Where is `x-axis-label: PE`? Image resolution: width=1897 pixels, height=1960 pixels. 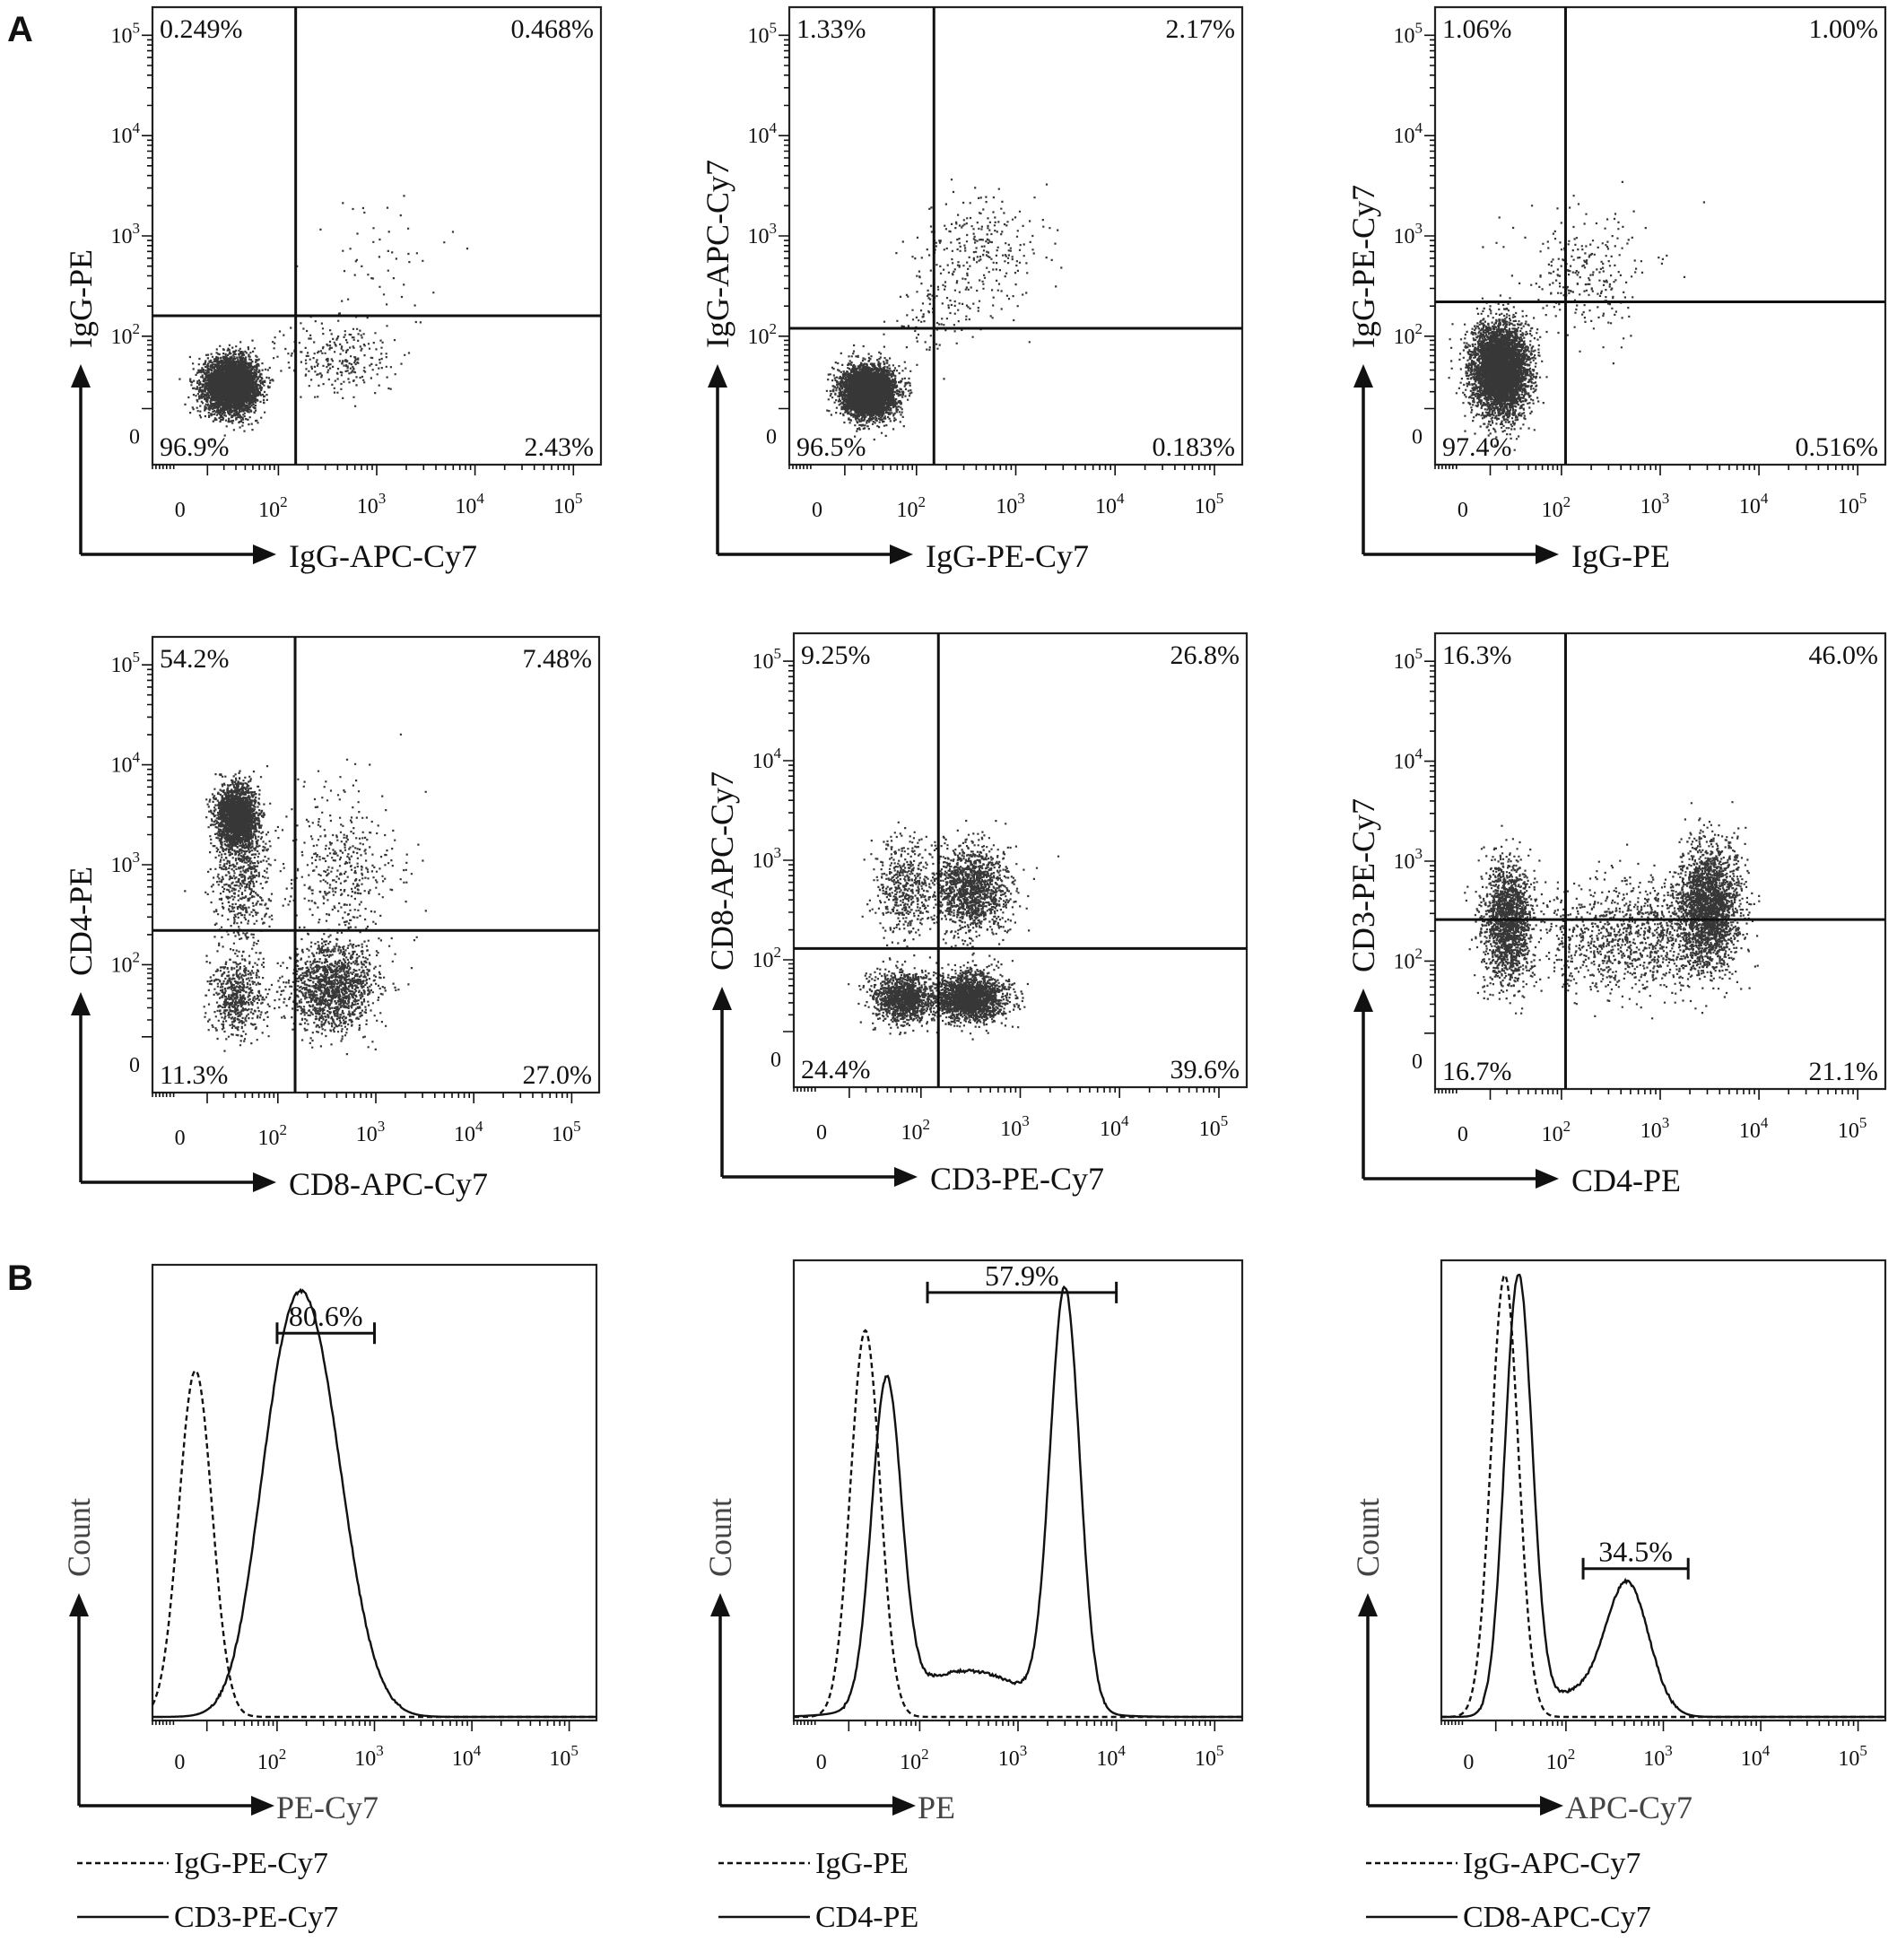 x-axis-label: PE is located at coordinates (936, 1808).